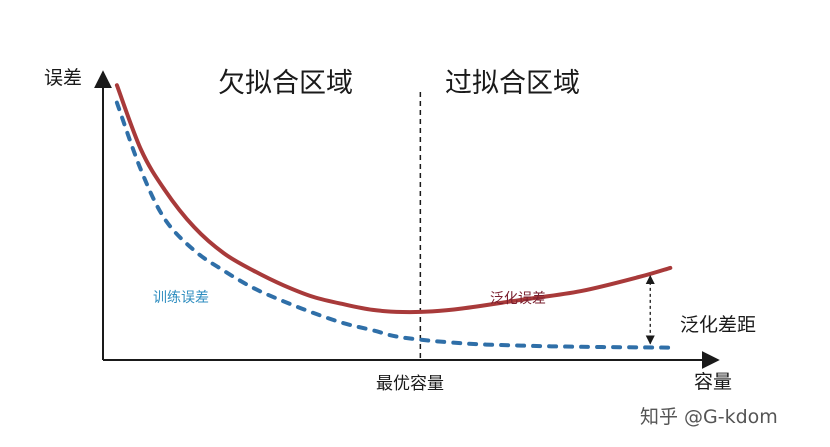 The image size is (830, 447). Describe the element at coordinates (709, 417) in the screenshot. I see `watermark: 知乎 @G-kdom` at that location.